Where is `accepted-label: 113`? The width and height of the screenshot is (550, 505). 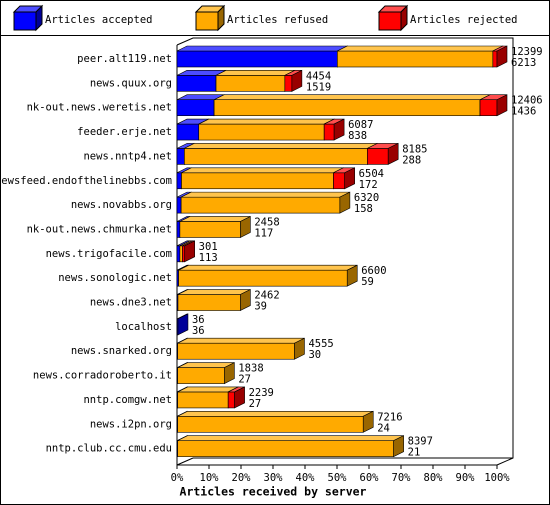
accepted-label: 113 is located at coordinates (208, 258).